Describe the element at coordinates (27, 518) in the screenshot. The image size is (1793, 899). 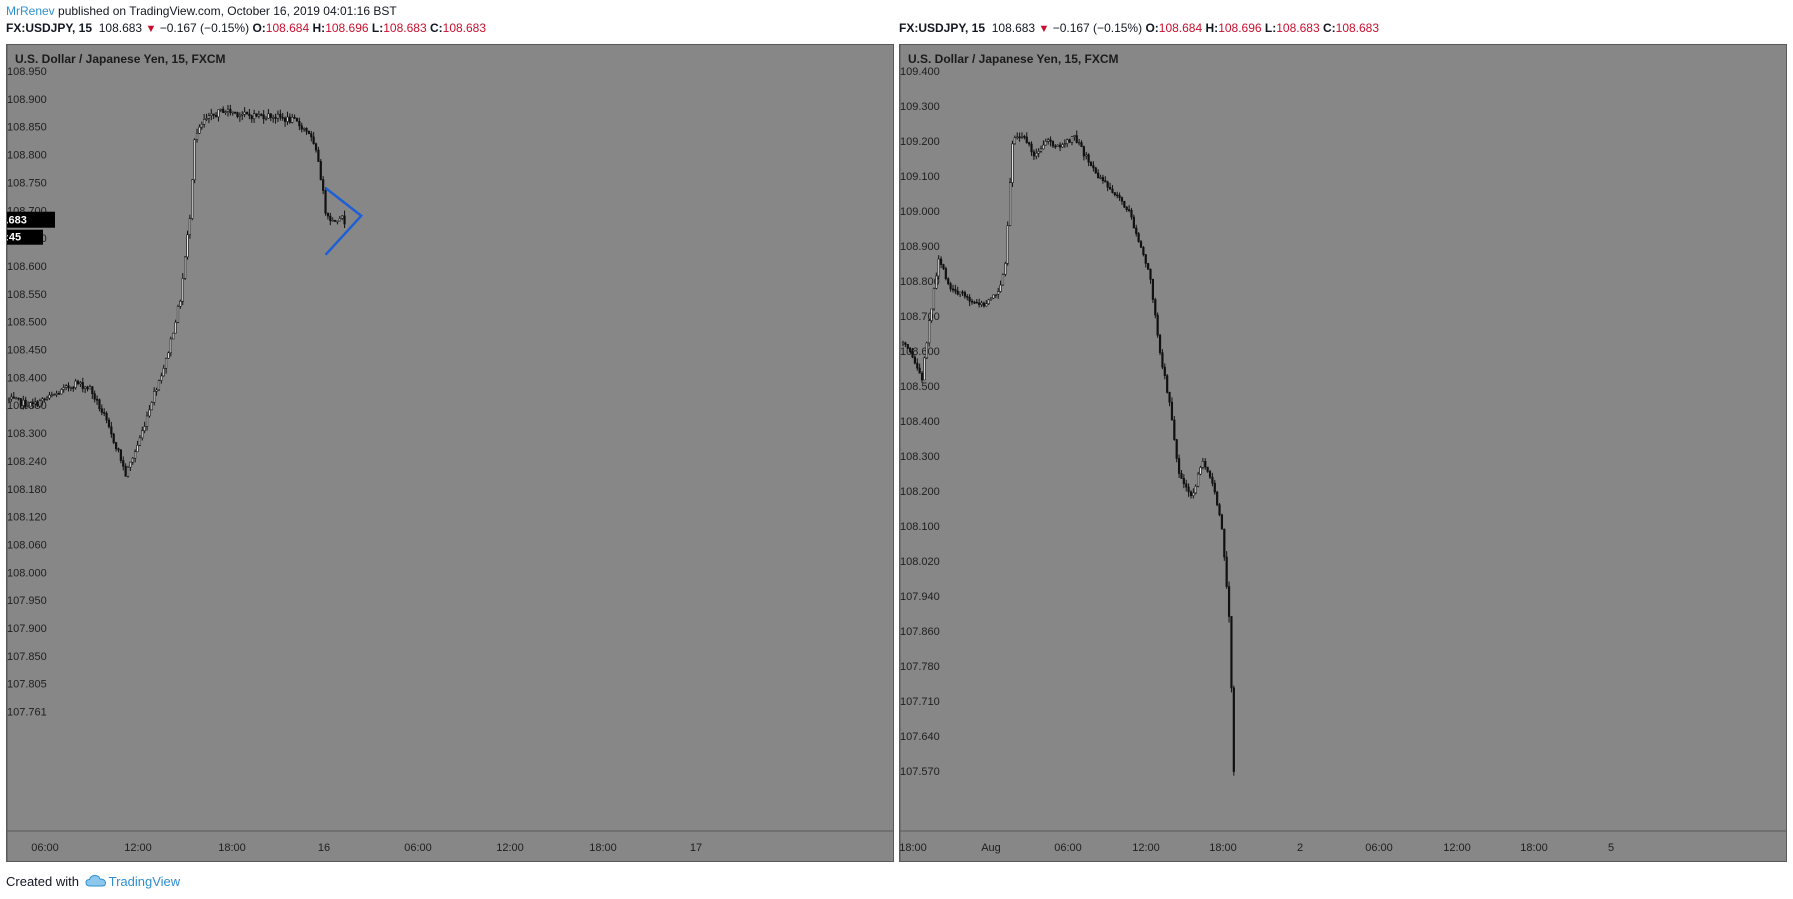
I see `y-tick-label: 108.120` at that location.